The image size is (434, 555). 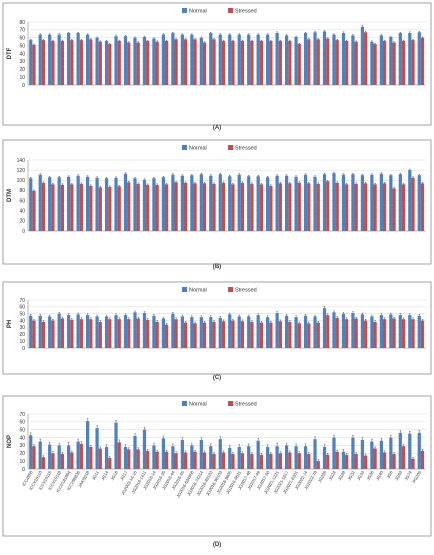 I want to click on y-tick-label: 50, so click(x=22, y=431).